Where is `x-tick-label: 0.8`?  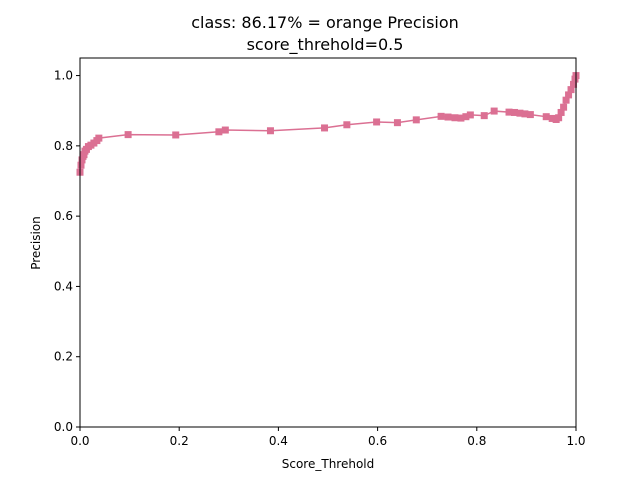
x-tick-label: 0.8 is located at coordinates (476, 441).